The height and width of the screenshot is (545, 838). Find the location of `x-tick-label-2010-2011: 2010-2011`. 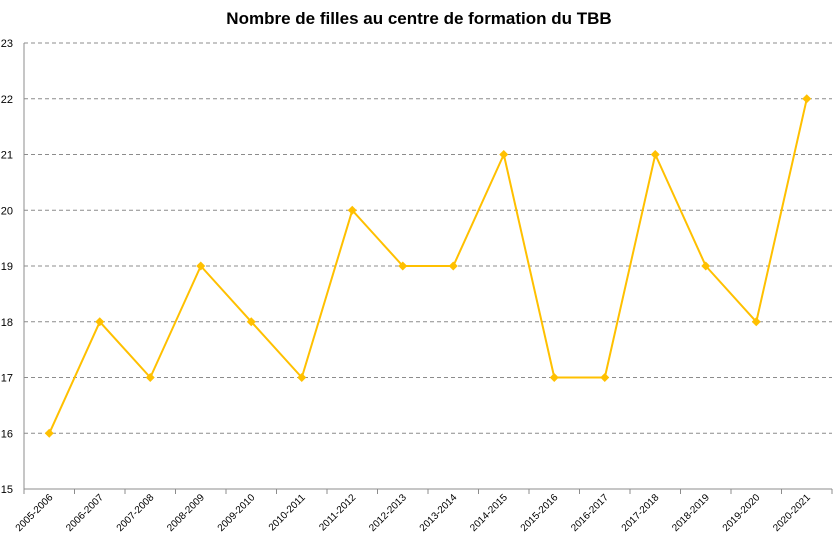

x-tick-label-2010-2011: 2010-2011 is located at coordinates (287, 512).